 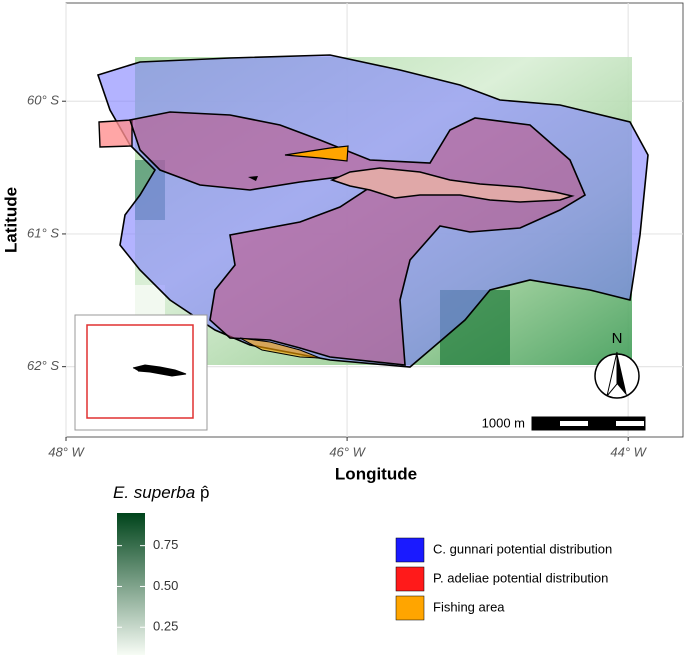 I want to click on x-tick-label: 48° W, so click(x=66, y=451).